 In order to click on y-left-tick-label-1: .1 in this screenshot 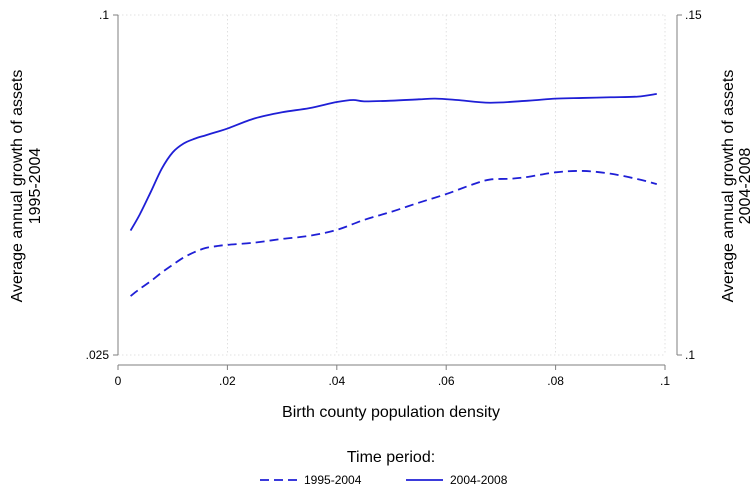, I will do `click(104, 15)`.